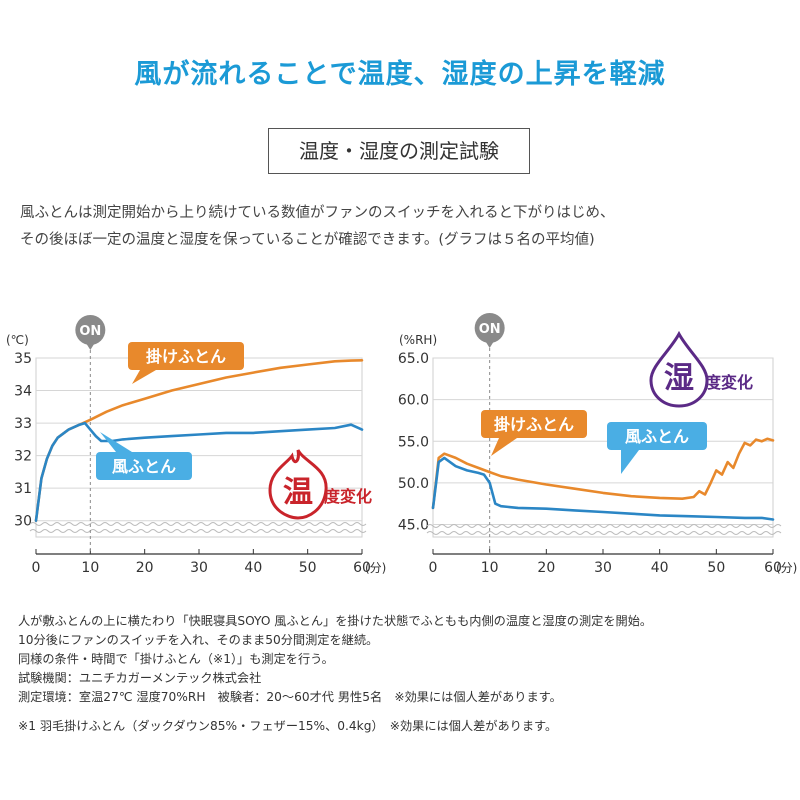 This screenshot has height=800, width=800. I want to click on flame-icon, so click(298, 484).